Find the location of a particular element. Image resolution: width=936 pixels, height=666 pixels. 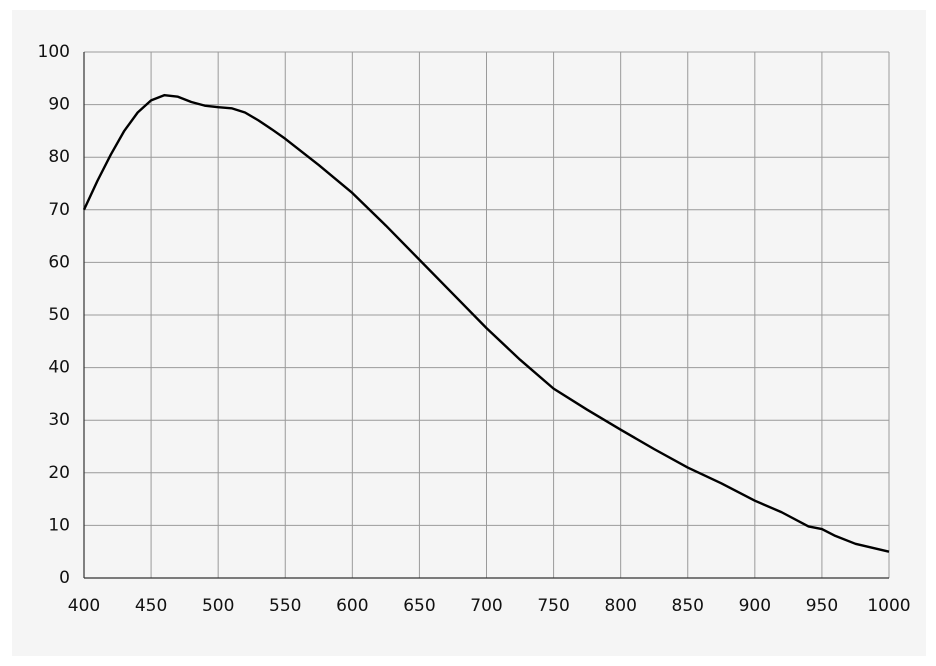

x-tick-label: 950 is located at coordinates (822, 606).